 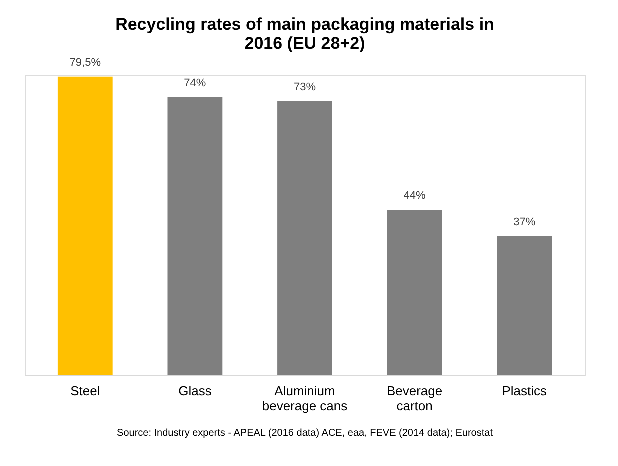 I want to click on x-tick-label: Steel, so click(x=85, y=391).